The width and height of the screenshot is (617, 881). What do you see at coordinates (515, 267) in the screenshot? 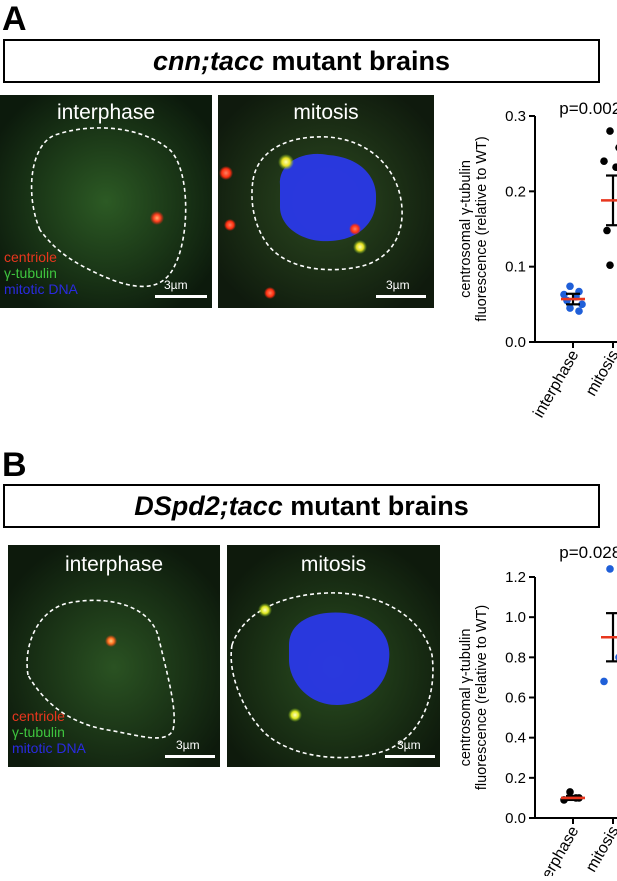
I see `y-tick-label: 0.1` at bounding box center [515, 267].